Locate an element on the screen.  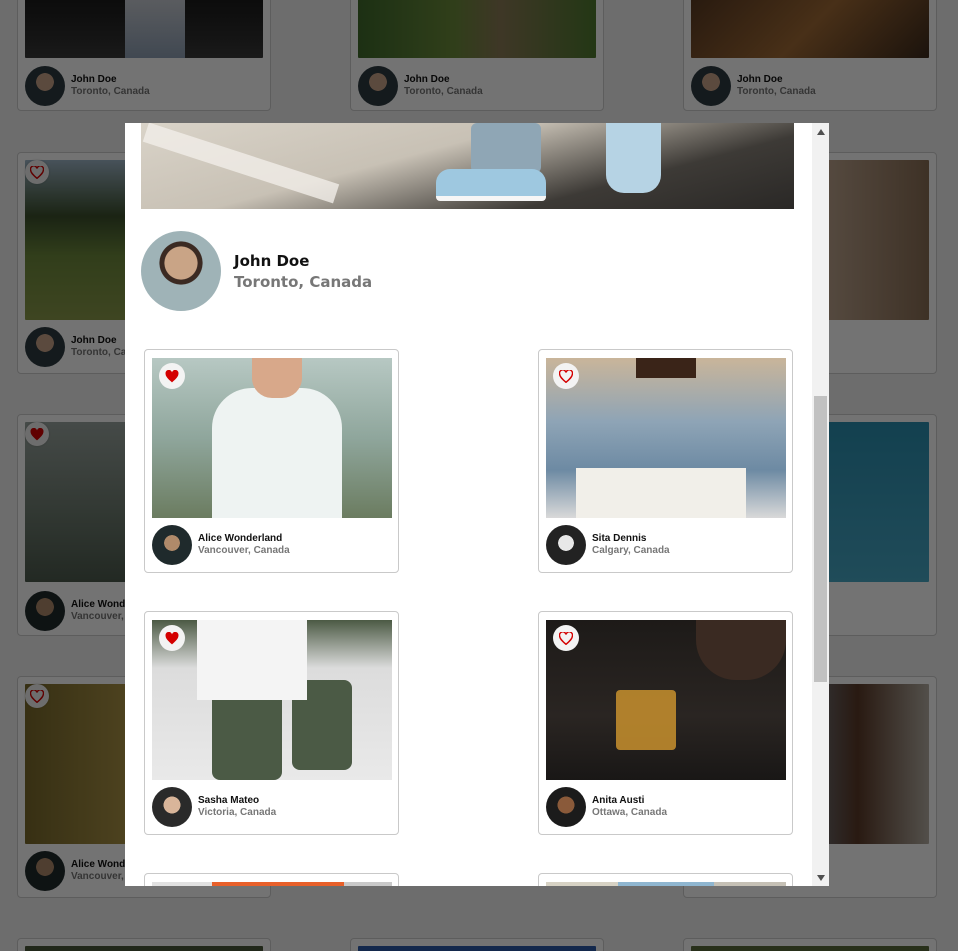
post-user-name: Alice Wonderland is located at coordinates (240, 538).